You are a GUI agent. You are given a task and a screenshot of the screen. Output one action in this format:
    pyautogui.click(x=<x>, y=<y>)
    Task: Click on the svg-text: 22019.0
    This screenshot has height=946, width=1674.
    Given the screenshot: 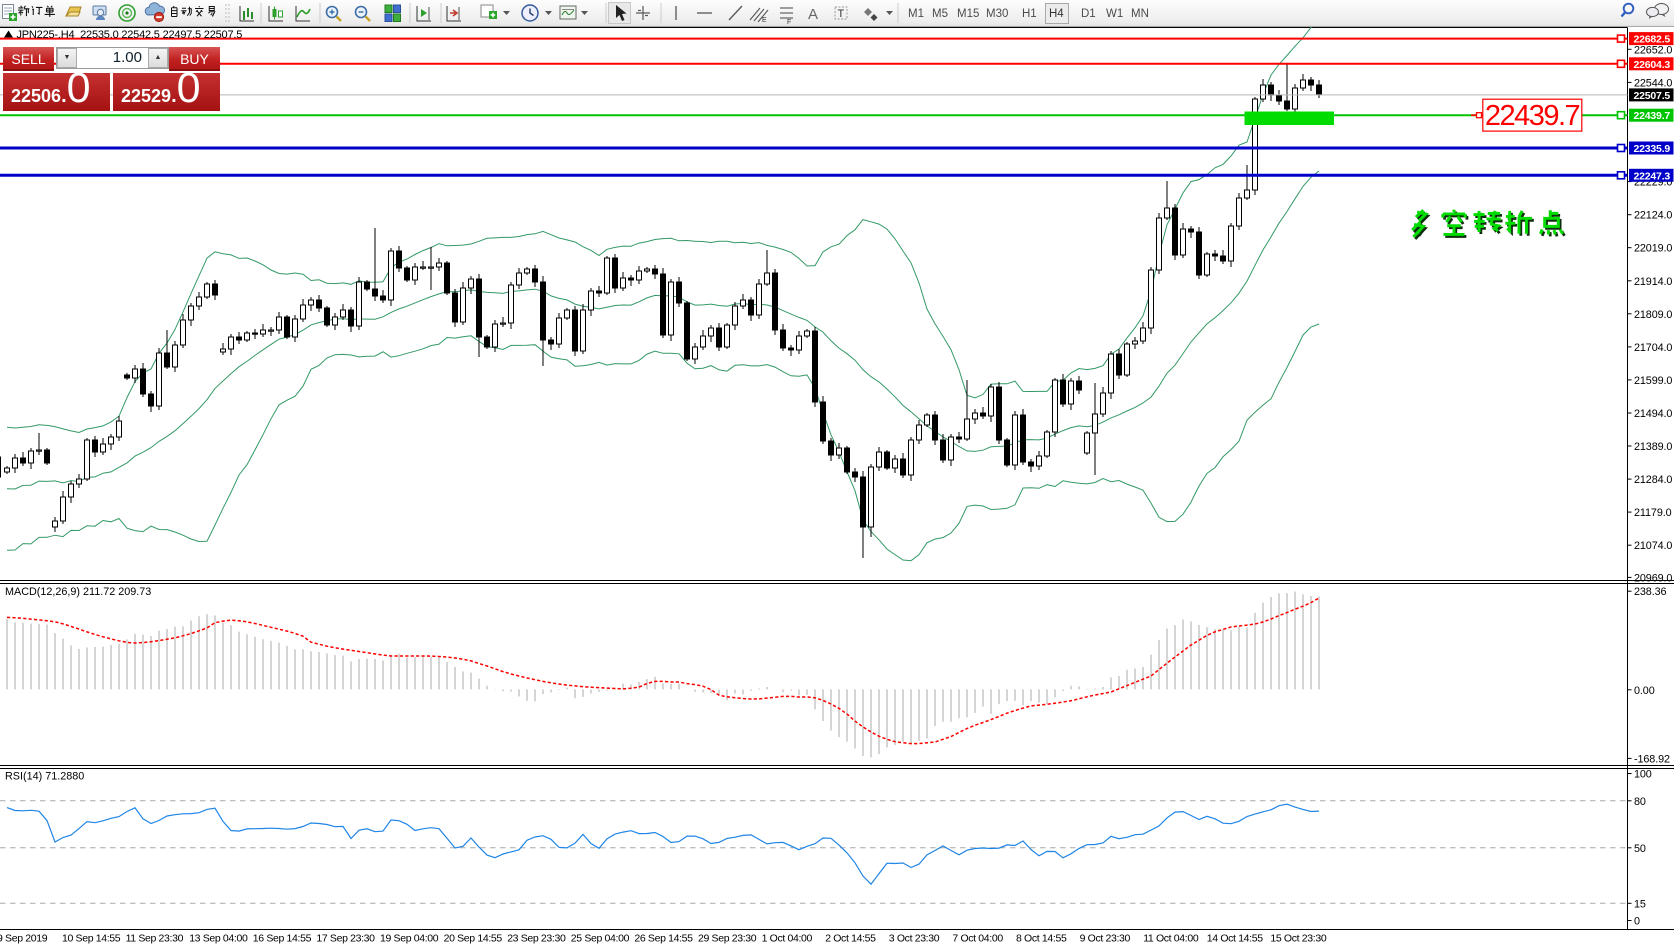 What is the action you would take?
    pyautogui.click(x=1653, y=249)
    